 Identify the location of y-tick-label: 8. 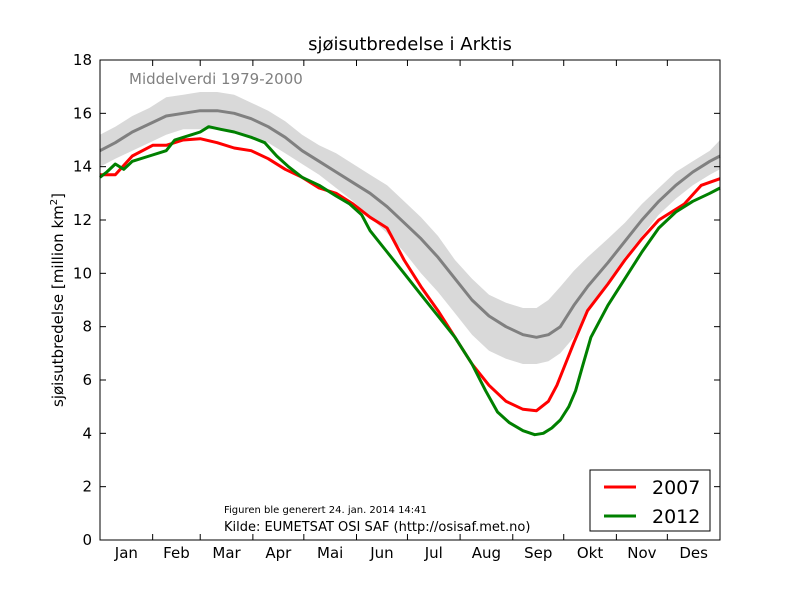
(87, 327).